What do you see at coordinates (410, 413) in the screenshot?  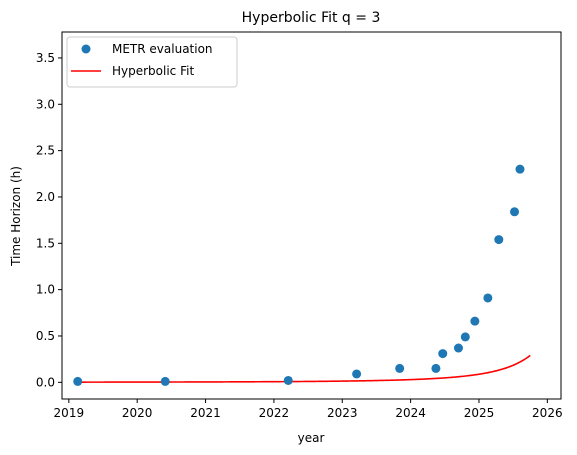 I see `x-tick-label: 2024` at bounding box center [410, 413].